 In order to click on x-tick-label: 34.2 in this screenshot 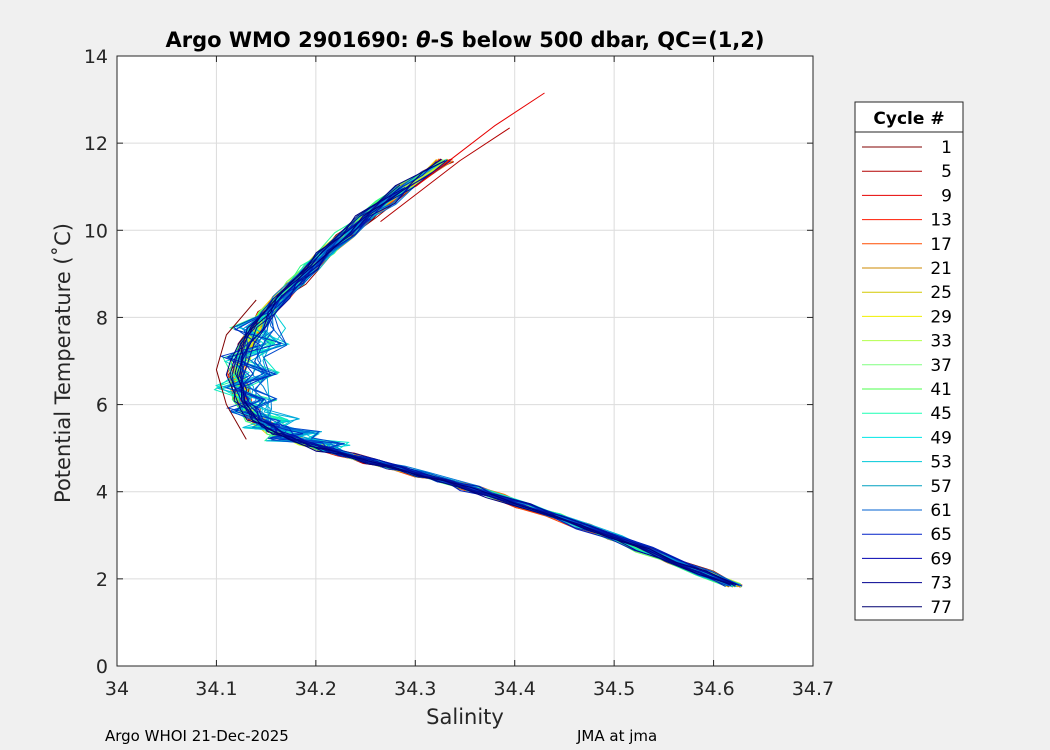, I will do `click(316, 689)`.